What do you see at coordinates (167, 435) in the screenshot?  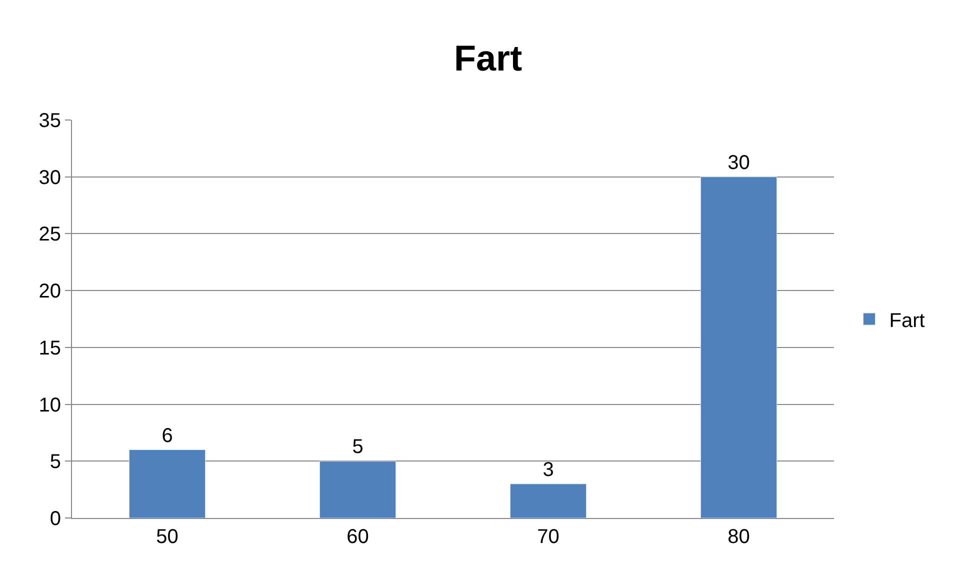 I see `data-label: 6` at bounding box center [167, 435].